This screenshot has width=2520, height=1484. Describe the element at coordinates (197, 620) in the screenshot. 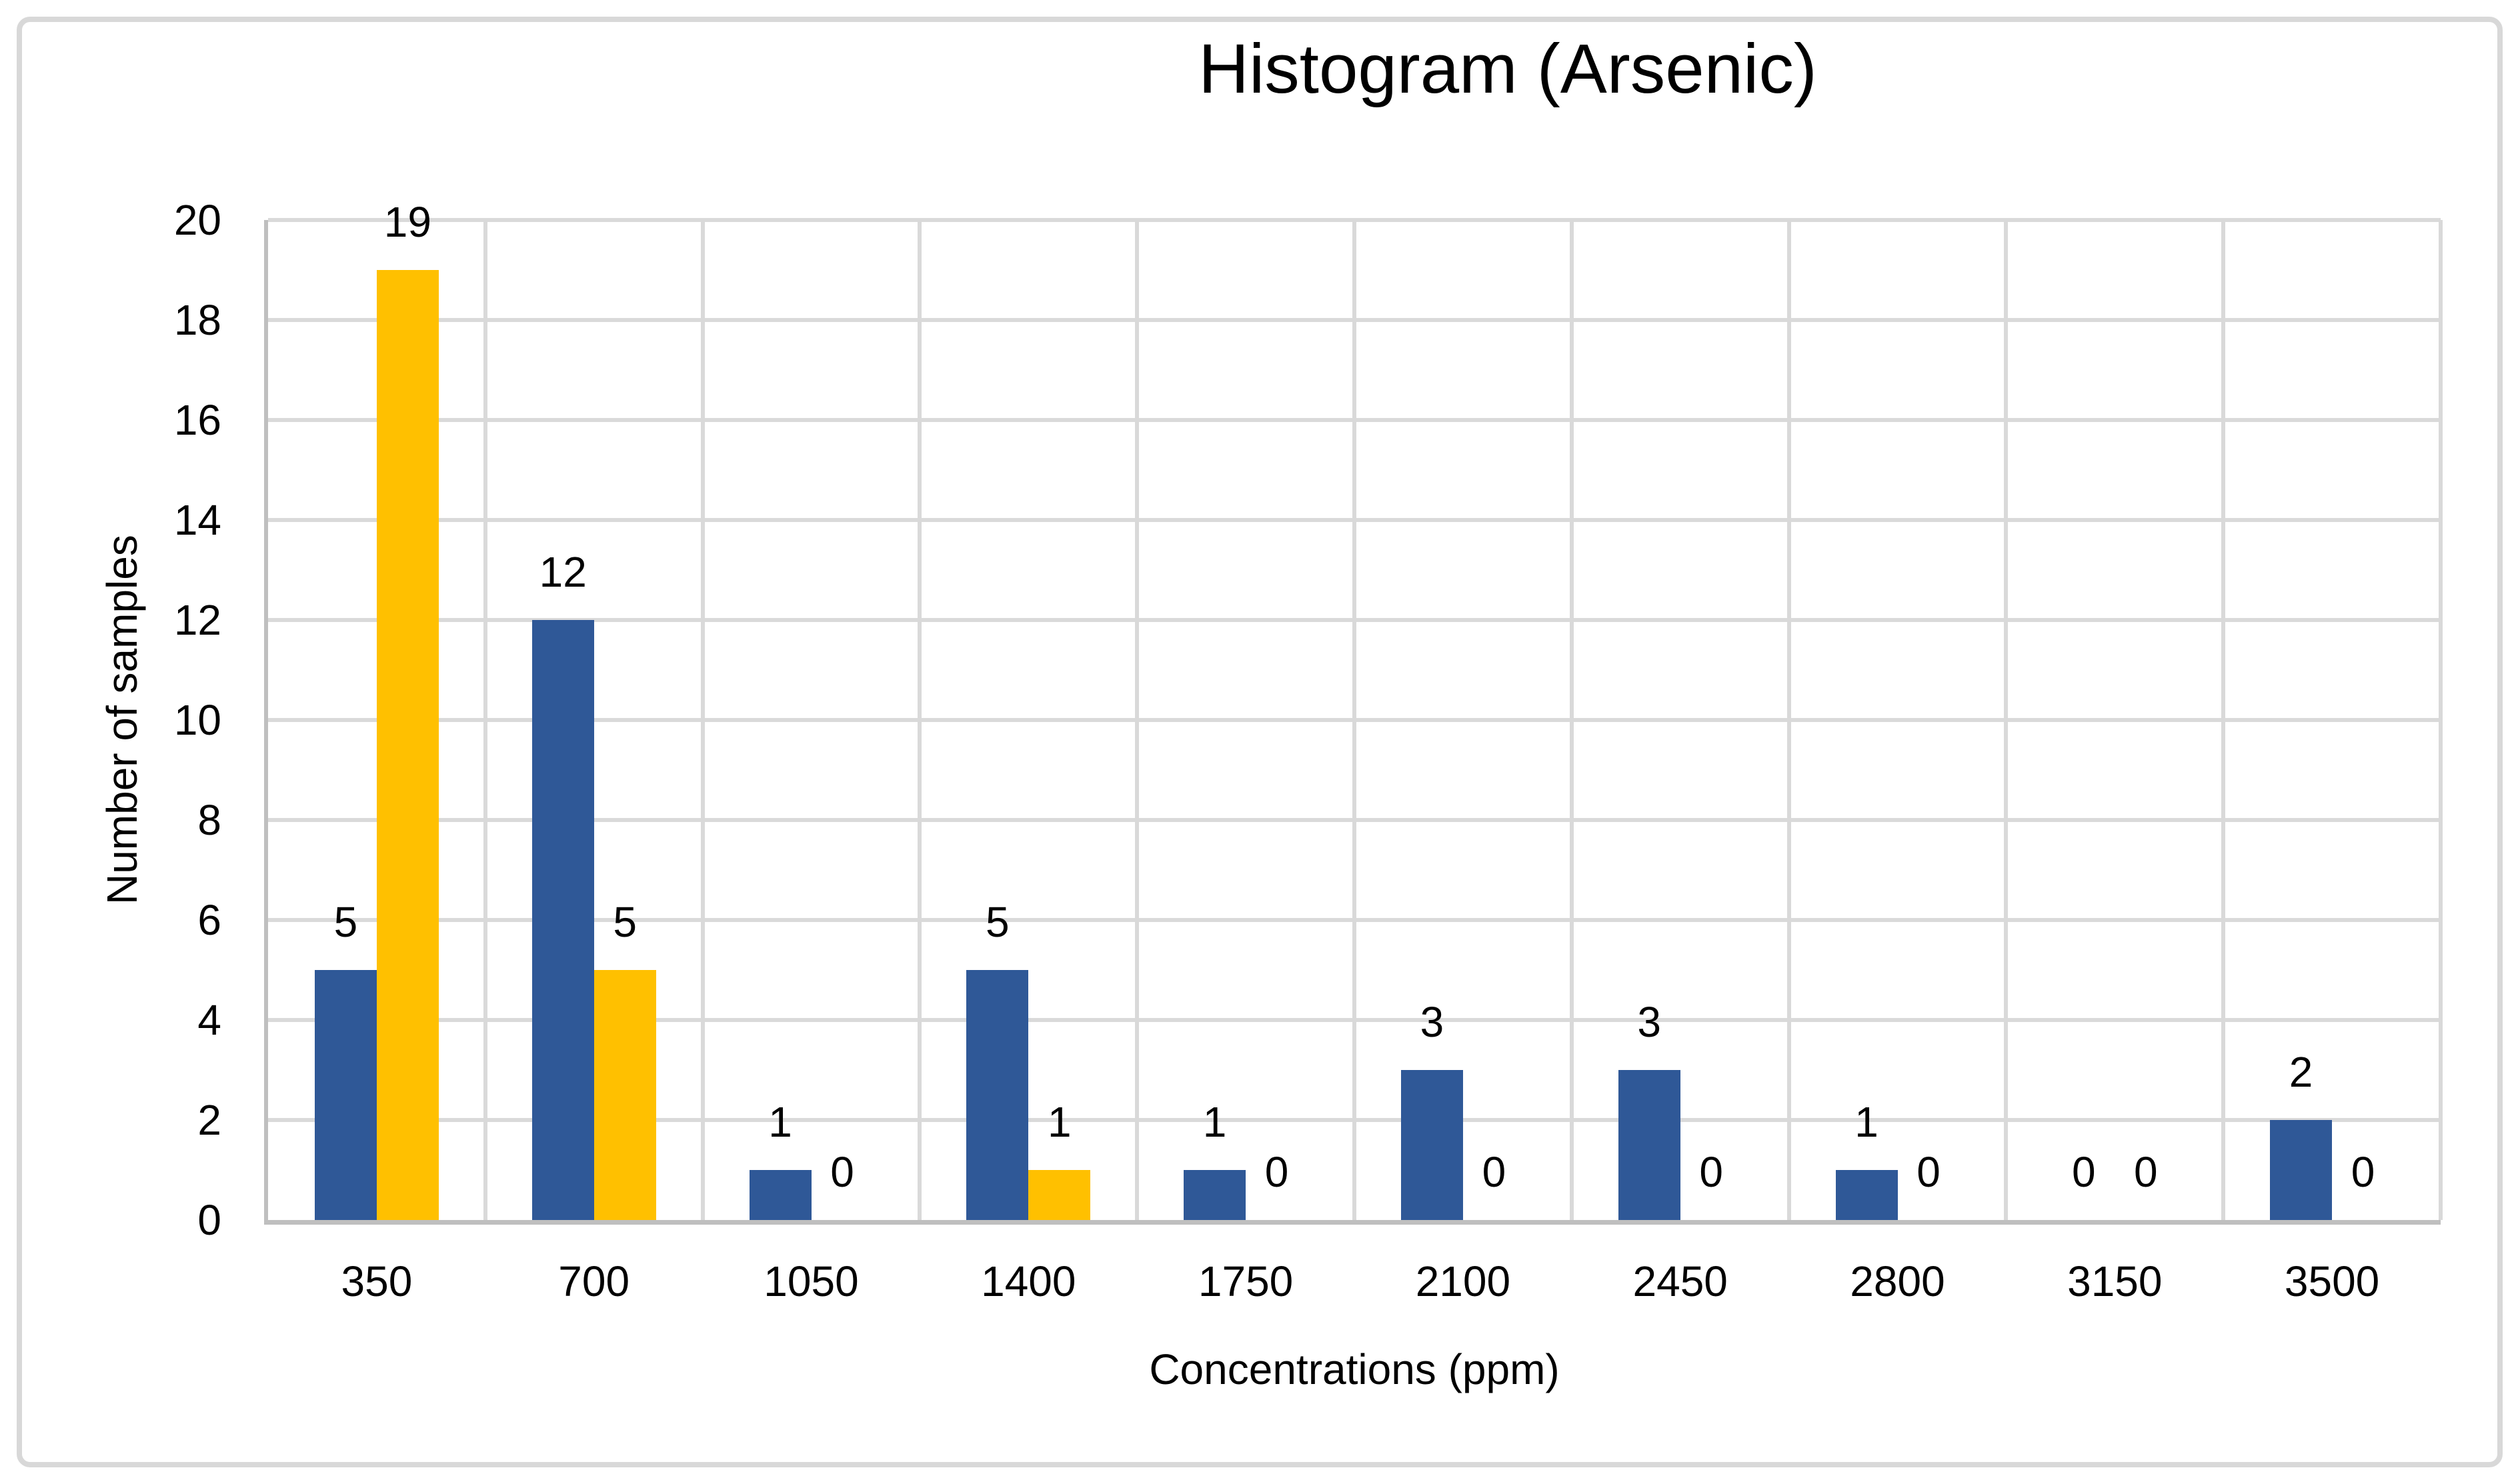

I see `y-tick-label: 12` at that location.